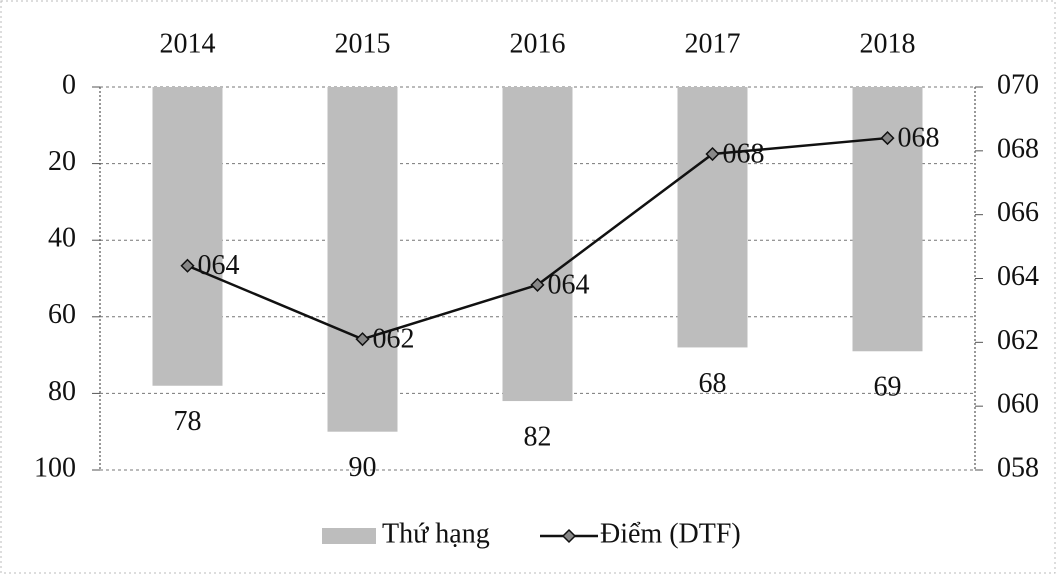 Image resolution: width=1056 pixels, height=574 pixels. Describe the element at coordinates (713, 43) in the screenshot. I see `x-tick-label: 2017` at that location.